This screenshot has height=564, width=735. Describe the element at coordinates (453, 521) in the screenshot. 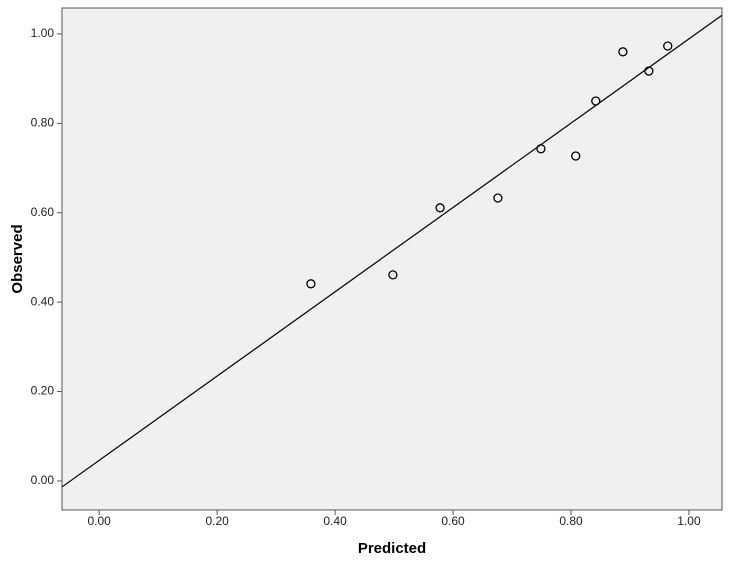

I see `x-tick-label: 0.60` at that location.